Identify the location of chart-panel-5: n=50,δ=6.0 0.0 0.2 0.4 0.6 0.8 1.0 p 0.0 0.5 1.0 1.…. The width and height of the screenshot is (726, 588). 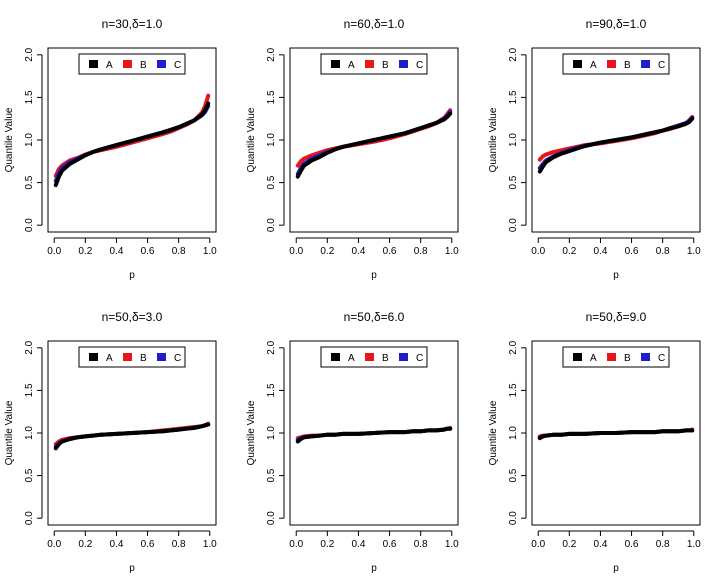
(352, 442).